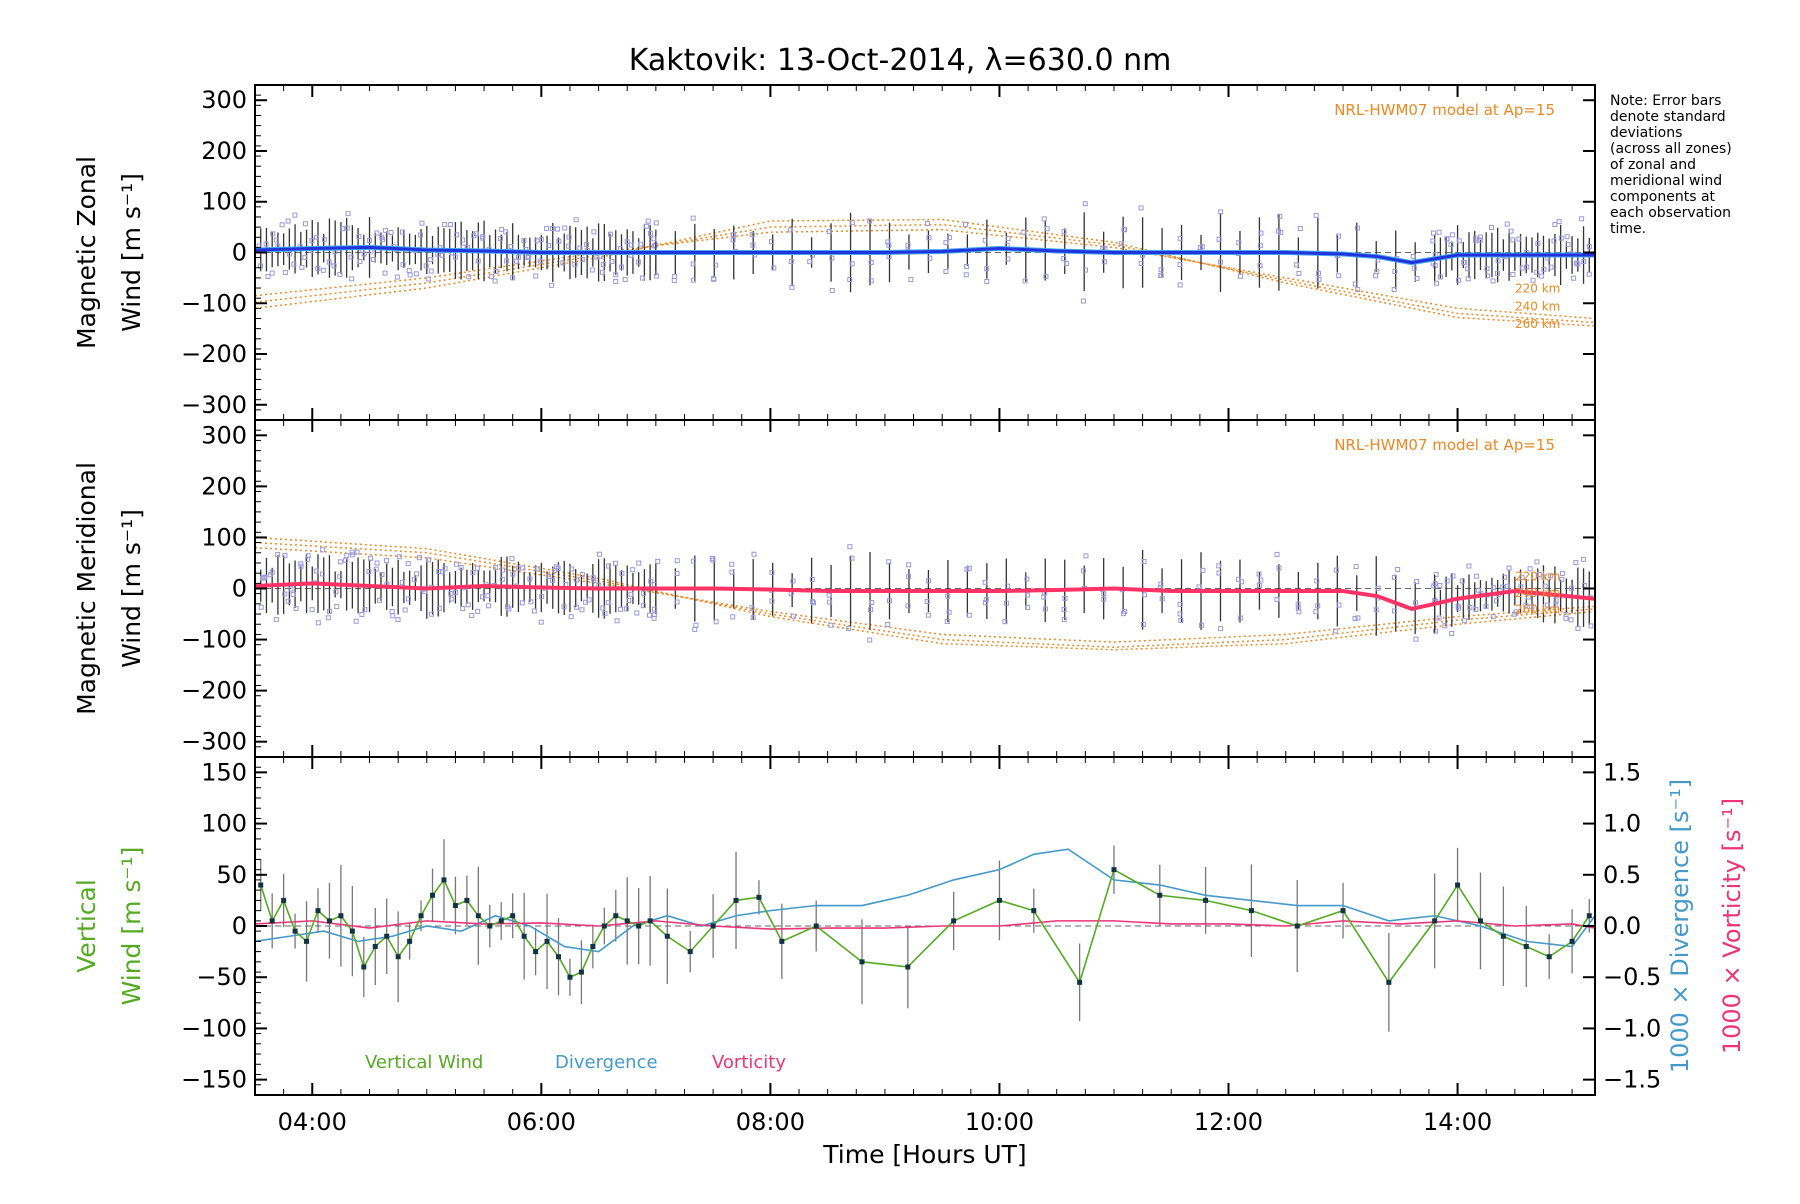  Describe the element at coordinates (900, 60) in the screenshot. I see `chart-title: Kaktovik: 13-Oct-2014, λ=630.0 nm` at that location.